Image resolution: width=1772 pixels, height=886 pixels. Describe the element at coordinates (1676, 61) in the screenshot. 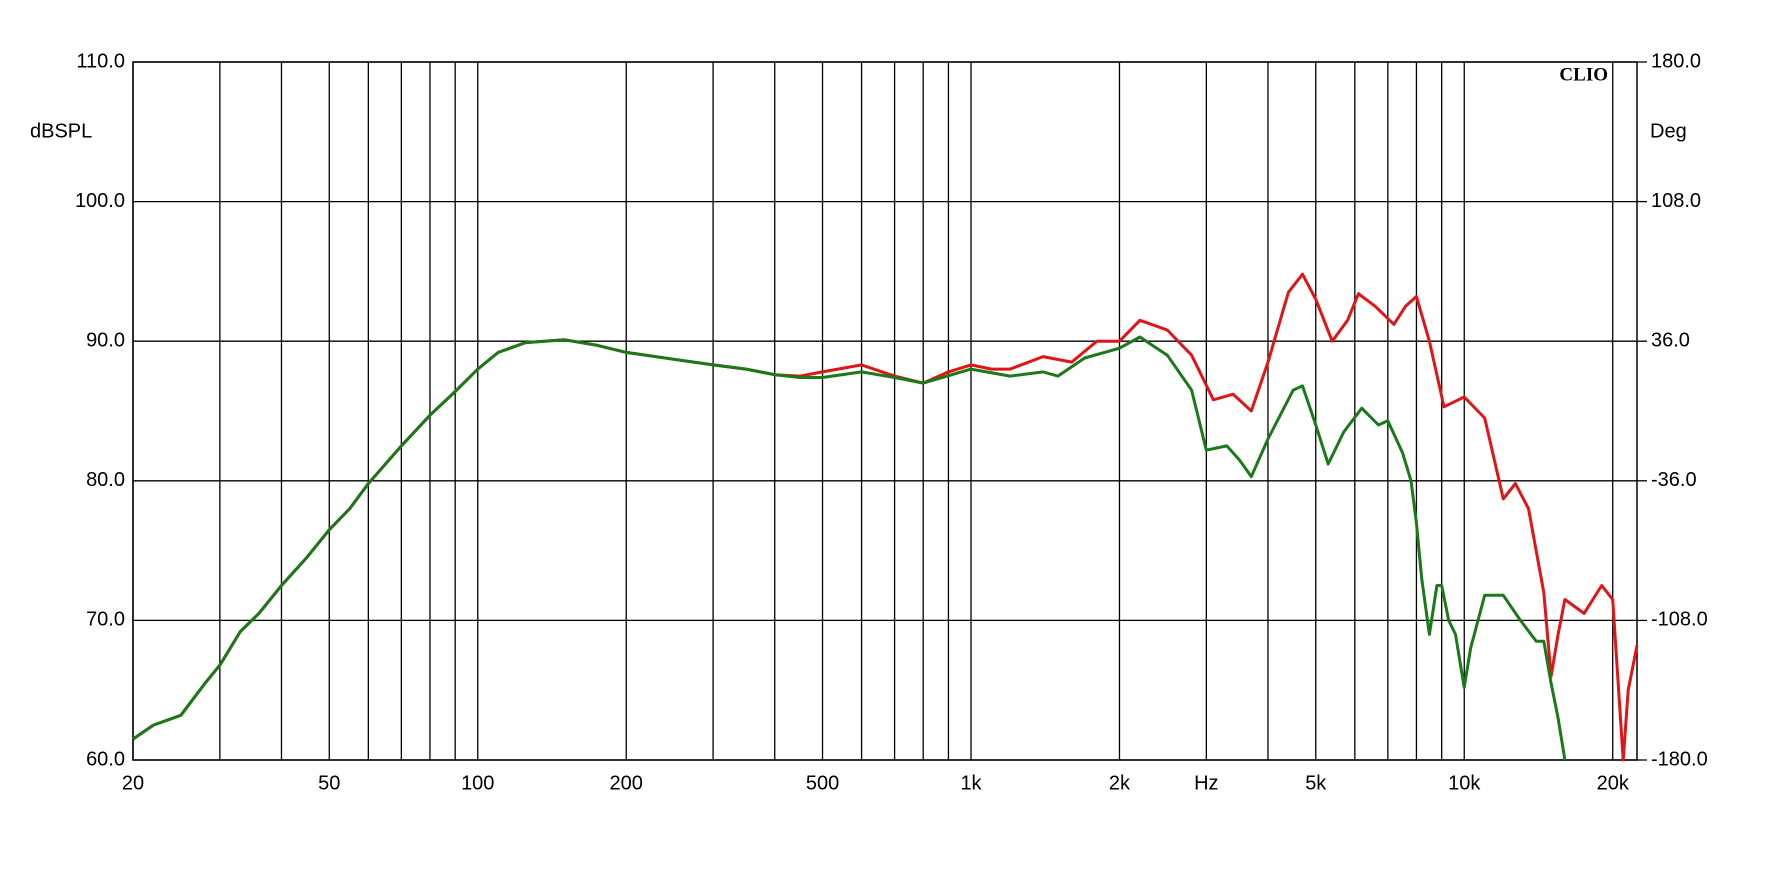

I see `y2-tick-label: 180.0` at that location.